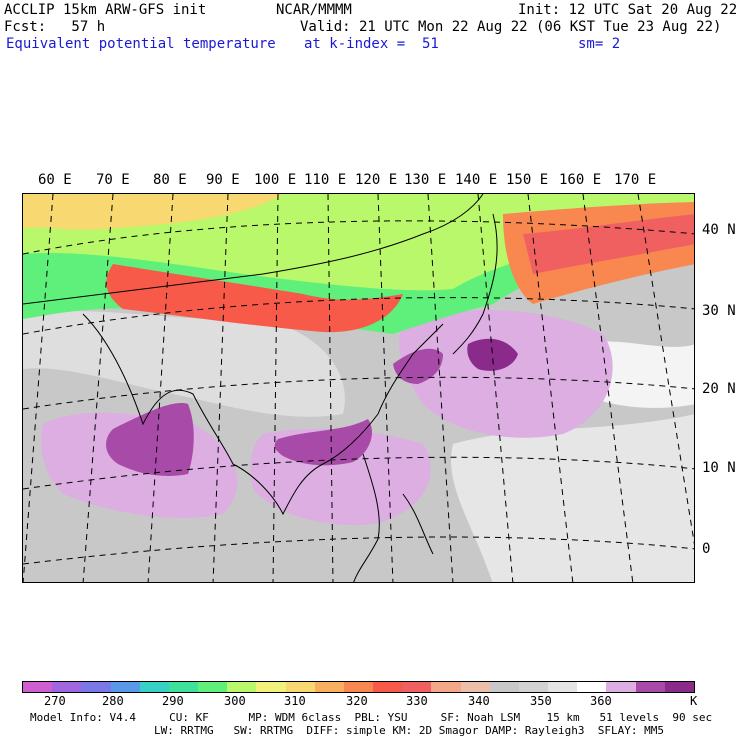 This screenshot has width=740, height=740. Describe the element at coordinates (635, 180) in the screenshot. I see `lon-label: 170 E` at that location.